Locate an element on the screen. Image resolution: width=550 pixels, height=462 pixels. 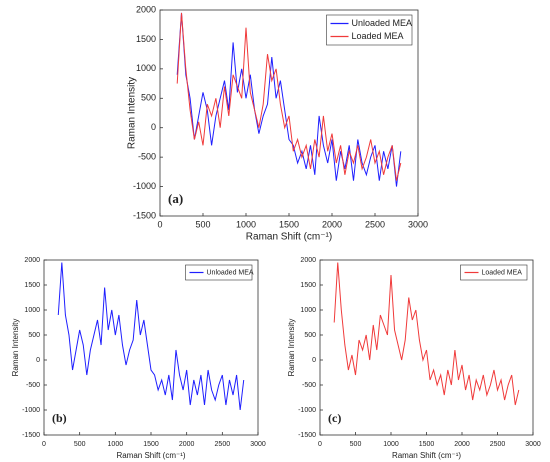
panel-label: (b) is located at coordinates (59, 418).